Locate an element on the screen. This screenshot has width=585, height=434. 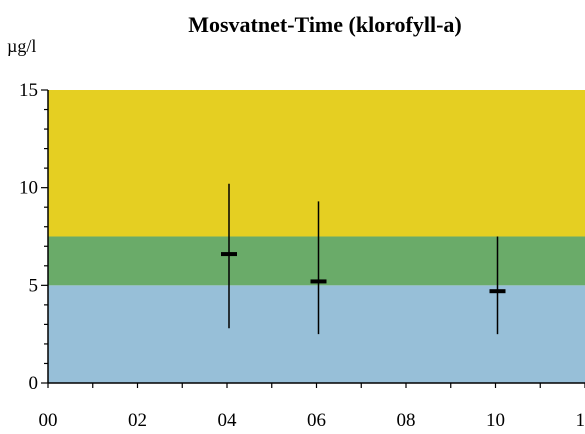
y-tick-label-3: 15 is located at coordinates (28, 90).